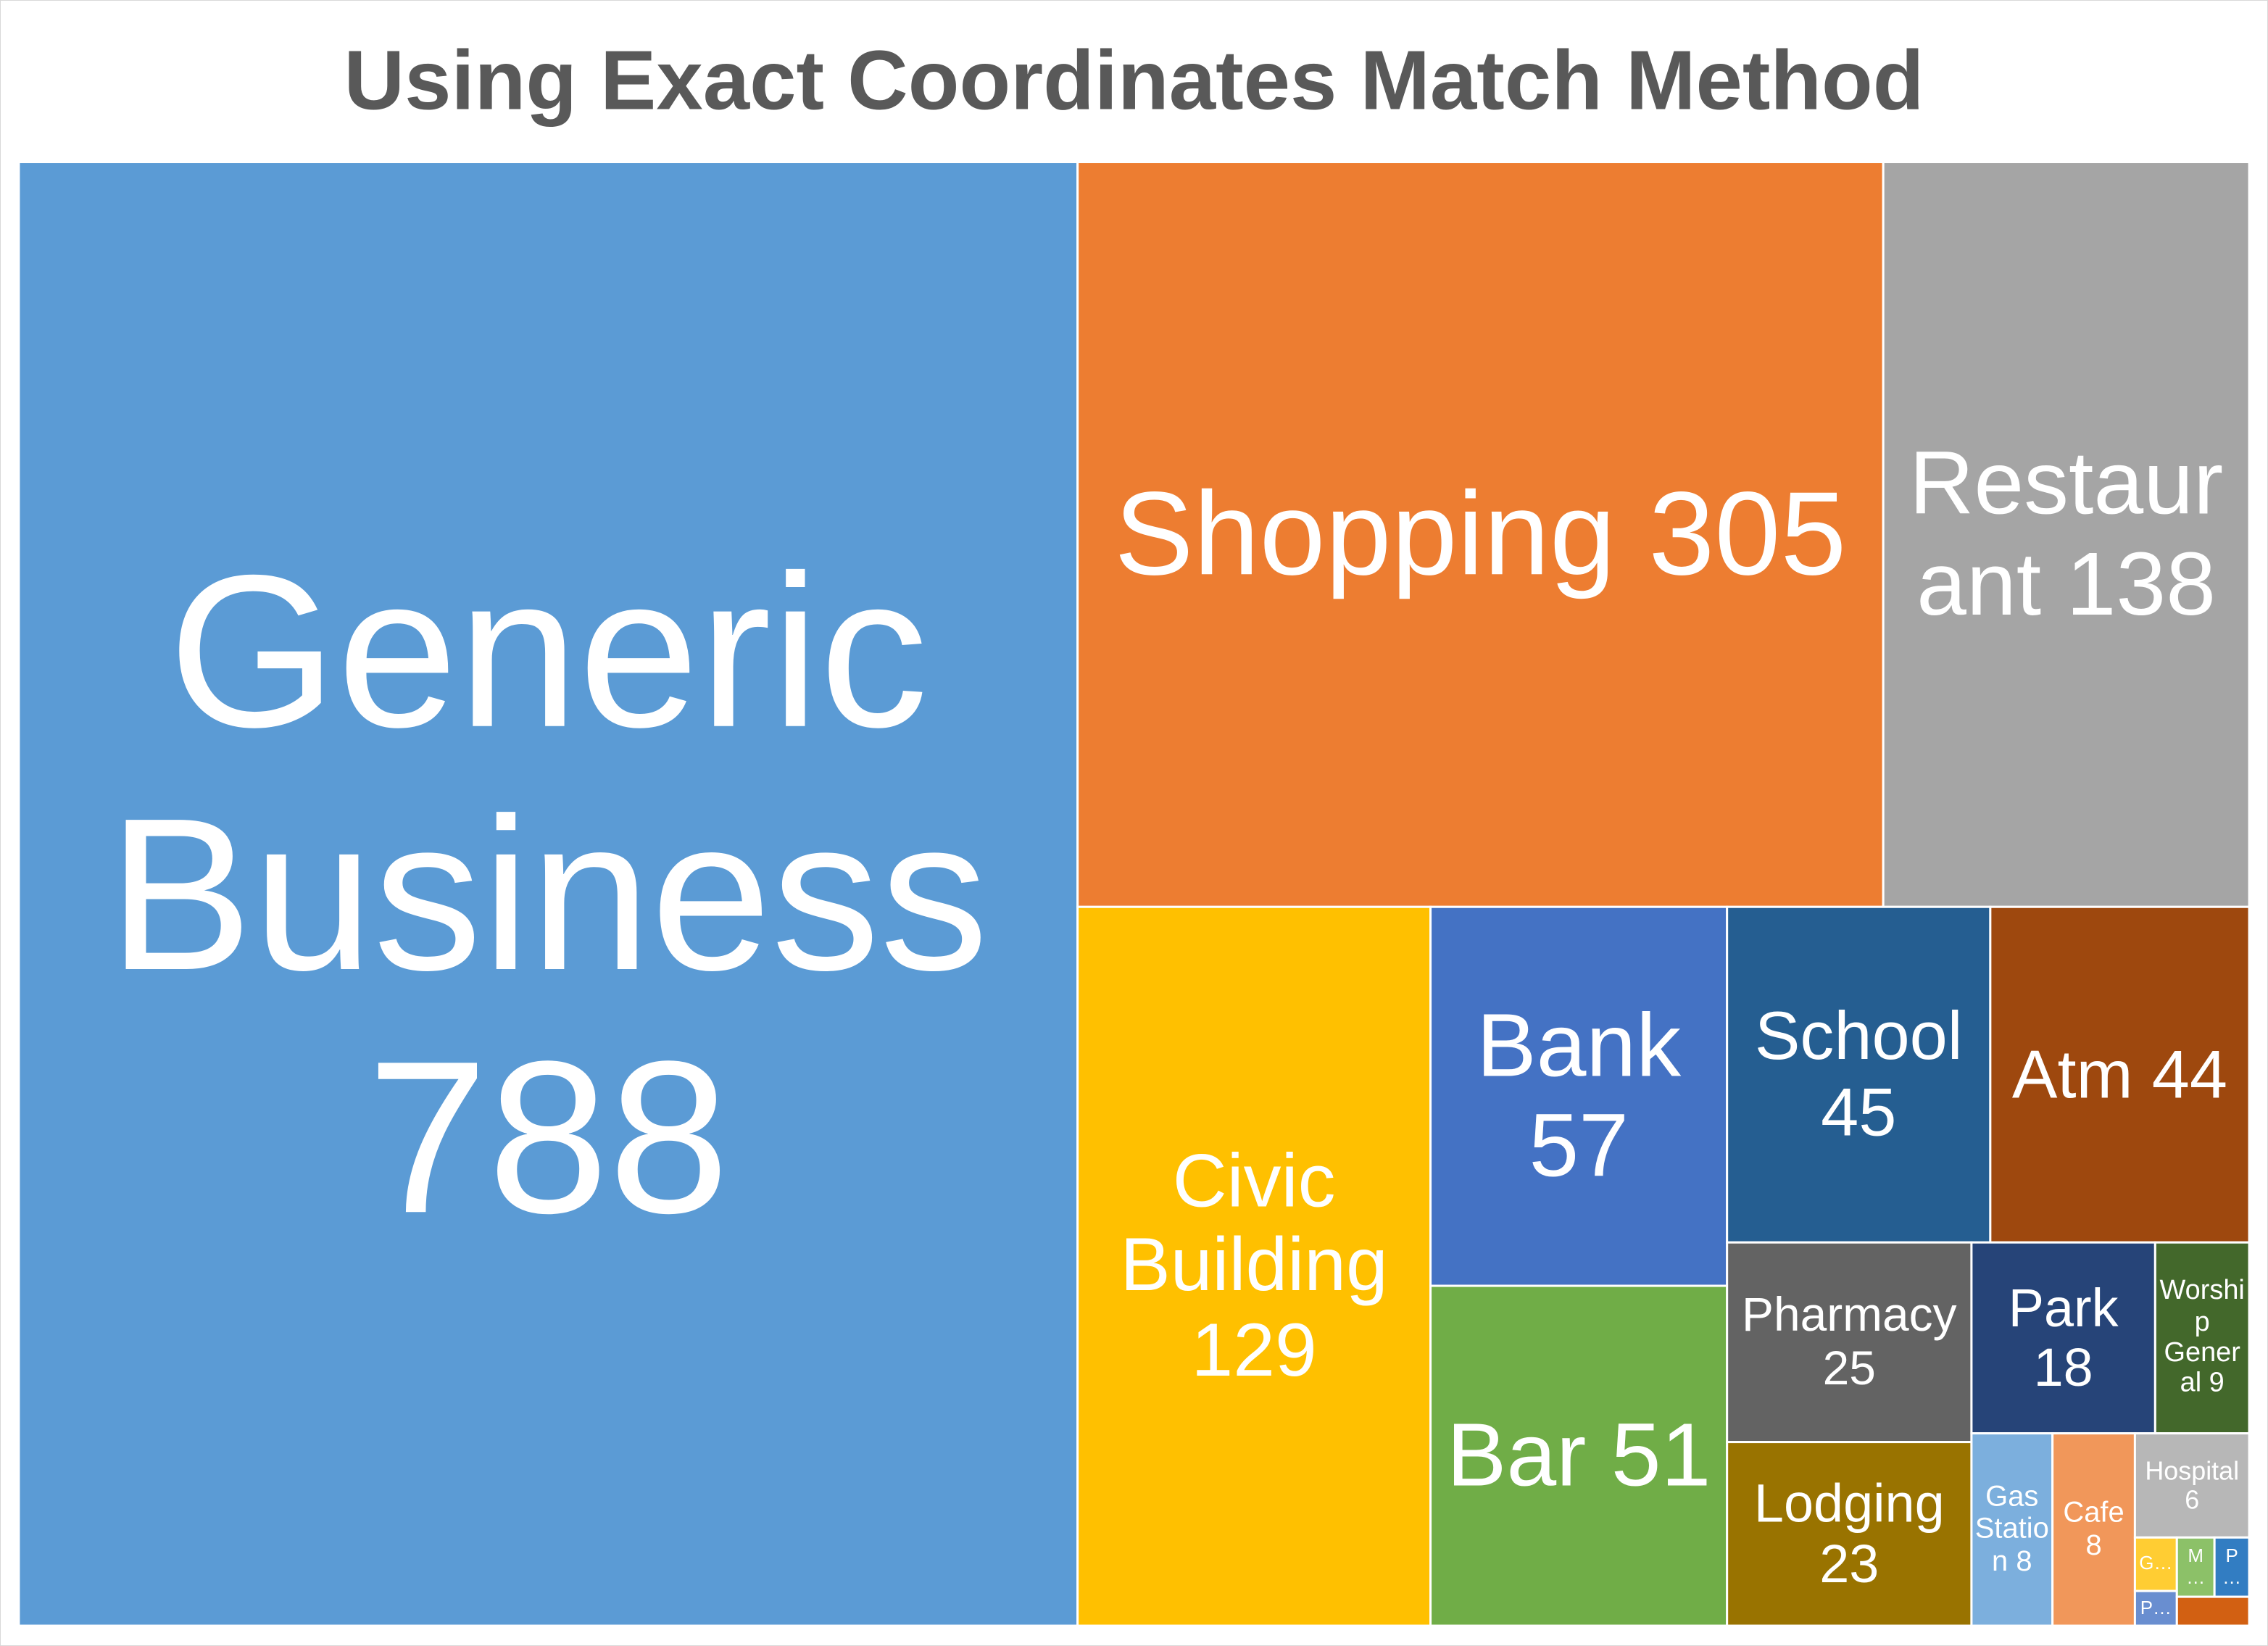  I want to click on tile-label-text: Civic Building 129, so click(1254, 1267).